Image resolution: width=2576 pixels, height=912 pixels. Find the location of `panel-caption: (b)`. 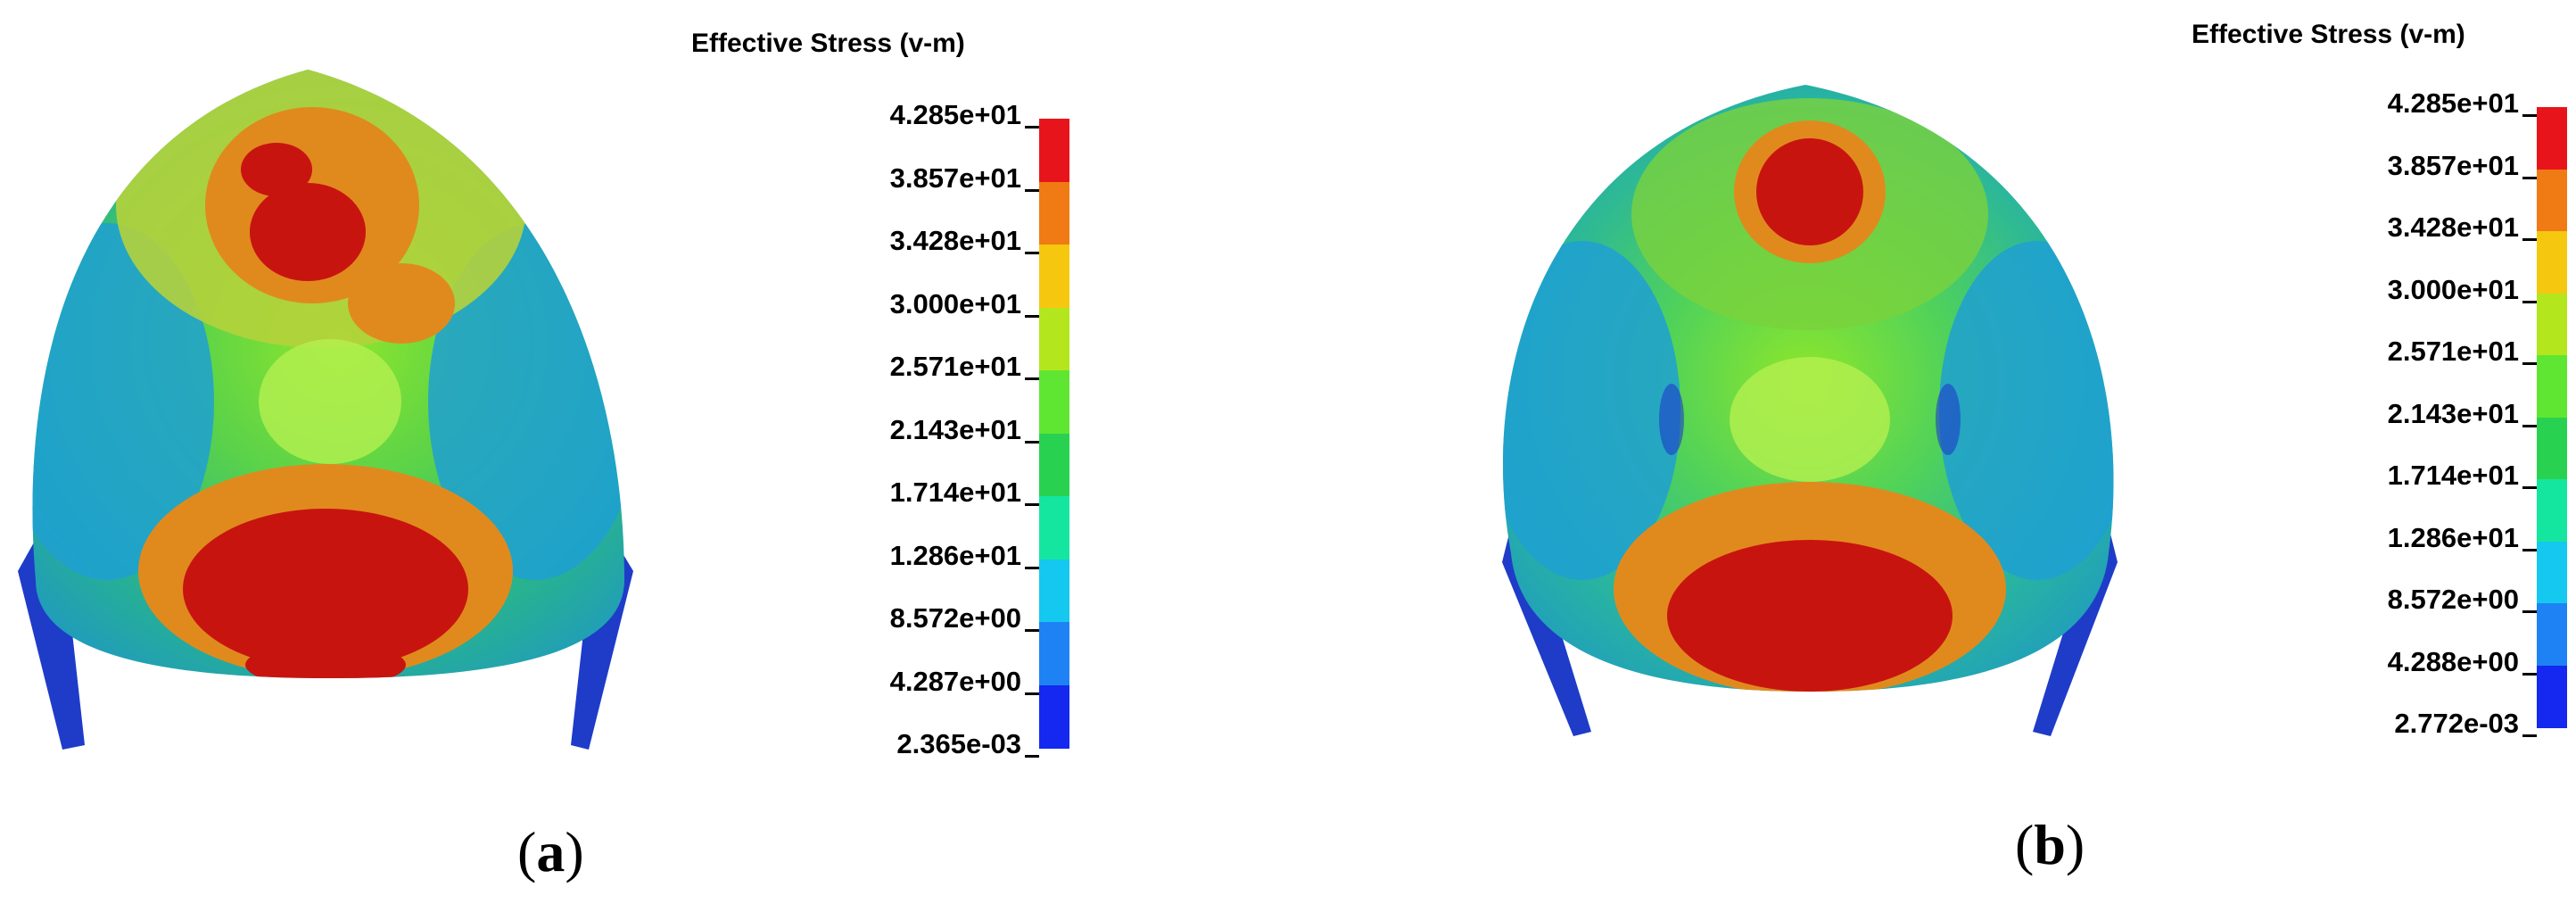

panel-caption: (b) is located at coordinates (2050, 845).